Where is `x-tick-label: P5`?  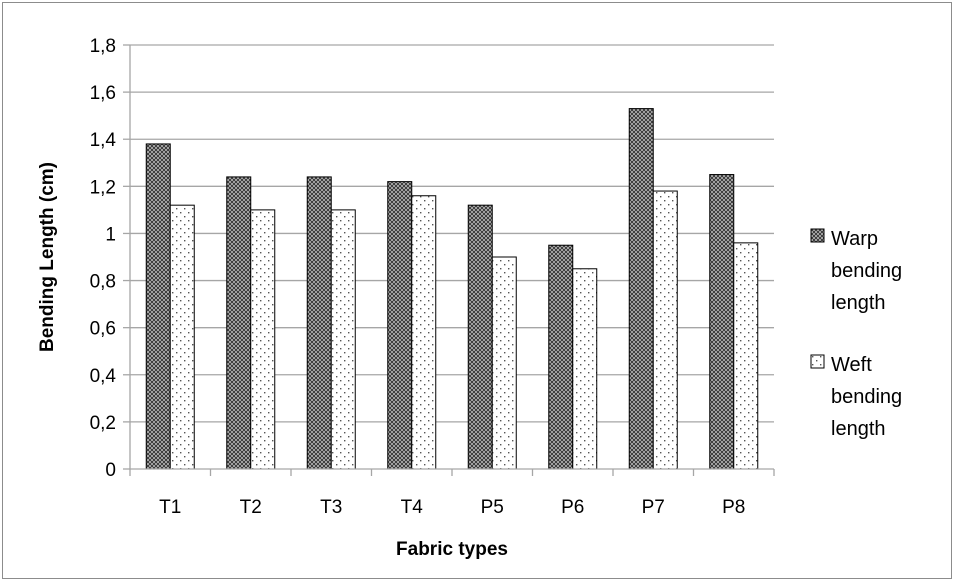
x-tick-label: P5 is located at coordinates (492, 507).